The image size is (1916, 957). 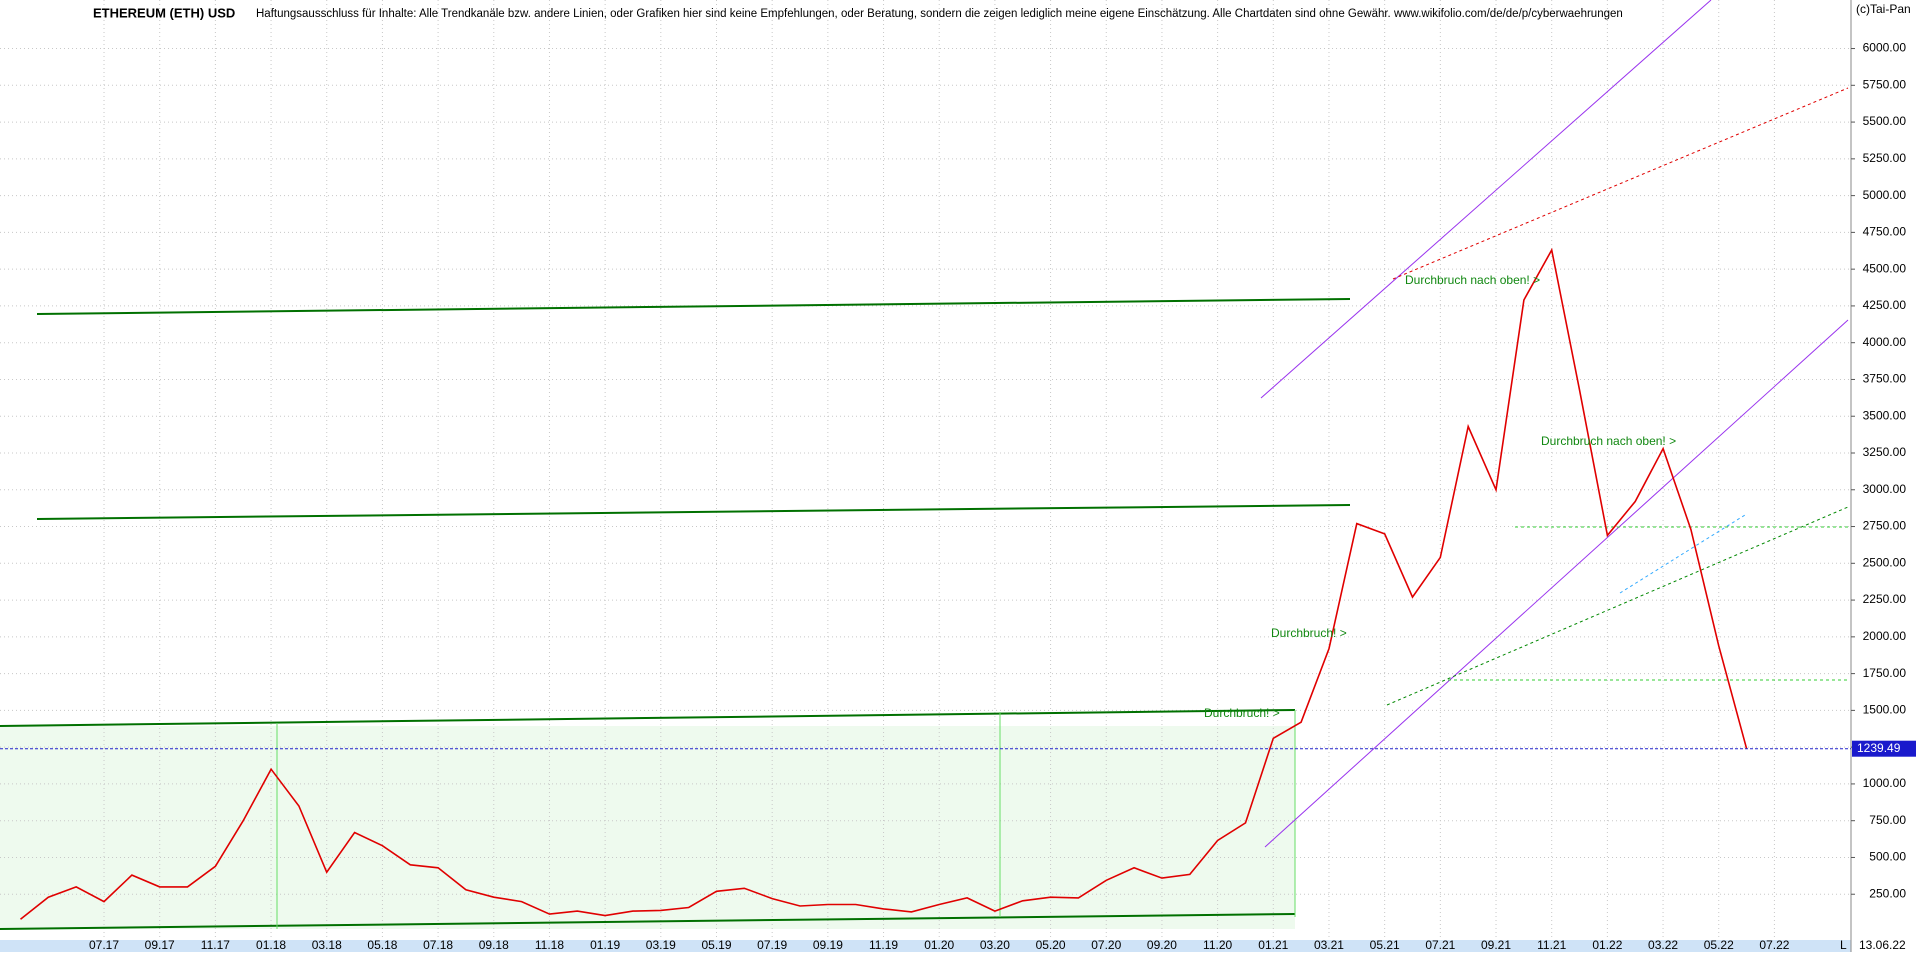 I want to click on x-tick-label: 09.18, so click(x=494, y=945).